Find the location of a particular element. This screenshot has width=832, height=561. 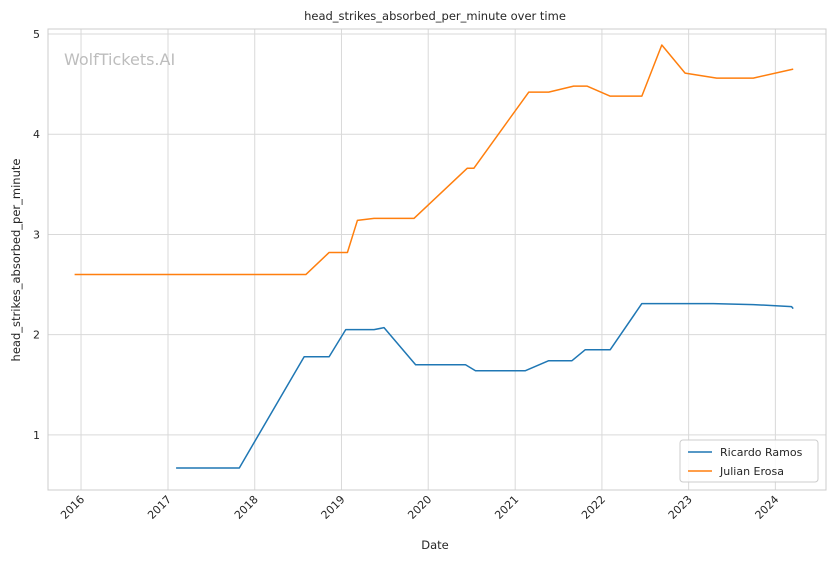

x-tick-labels: 2016 2017 2018 2019 2020 2021 2022 2023 2024 is located at coordinates (419, 507).